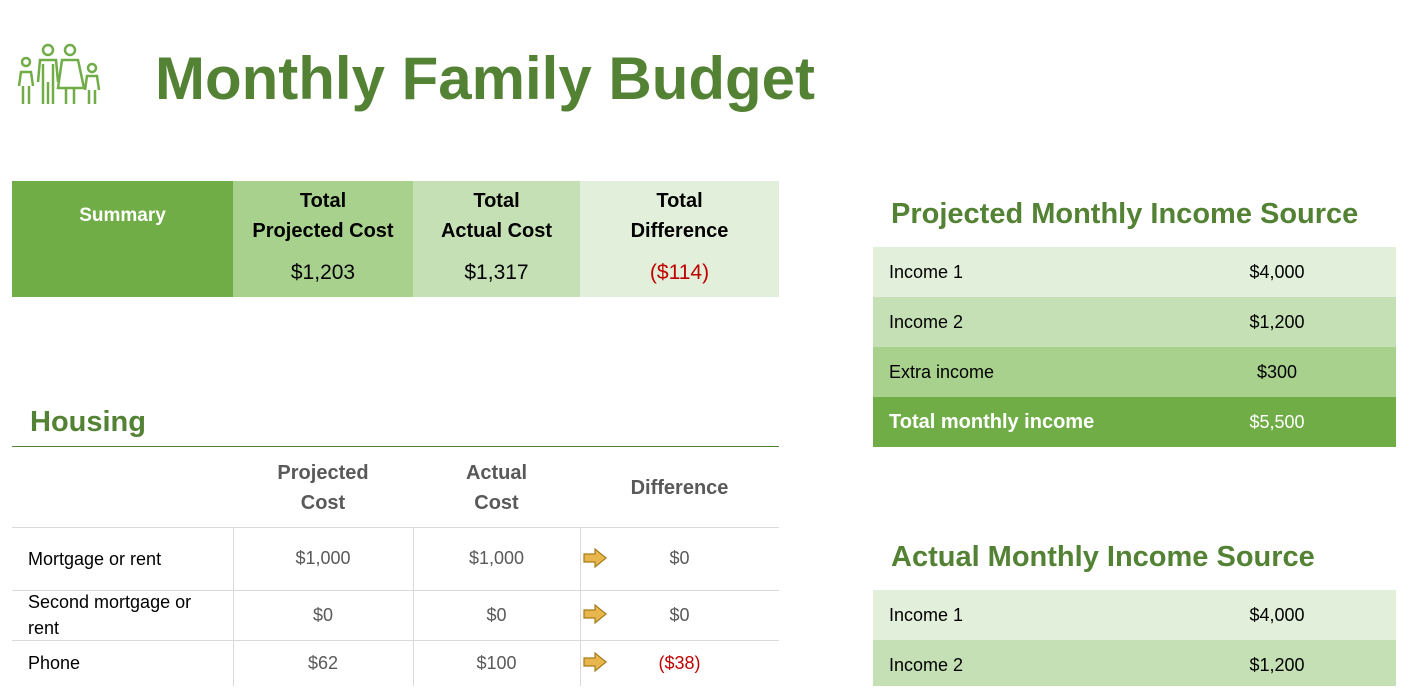 The height and width of the screenshot is (690, 1410). I want to click on summary-value: $1,317, so click(496, 272).